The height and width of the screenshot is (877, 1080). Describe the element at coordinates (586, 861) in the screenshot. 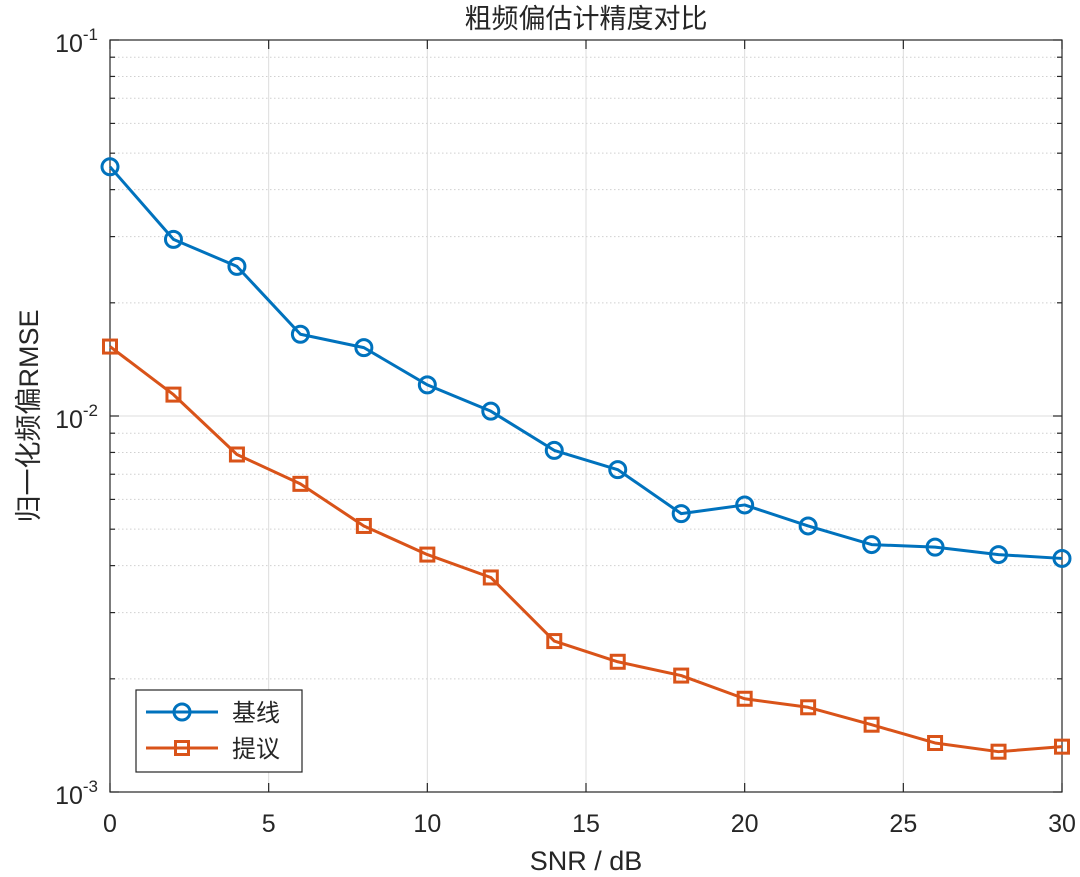

I see `x-axis-label: SNR / dB` at that location.